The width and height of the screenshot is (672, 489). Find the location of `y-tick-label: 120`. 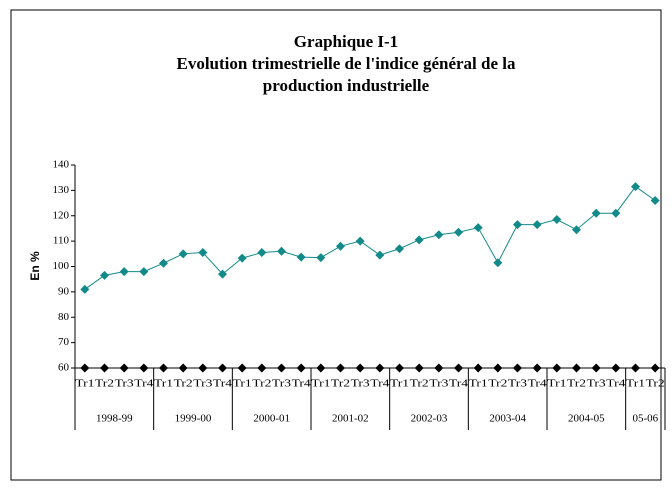

y-tick-label: 120 is located at coordinates (61, 215).